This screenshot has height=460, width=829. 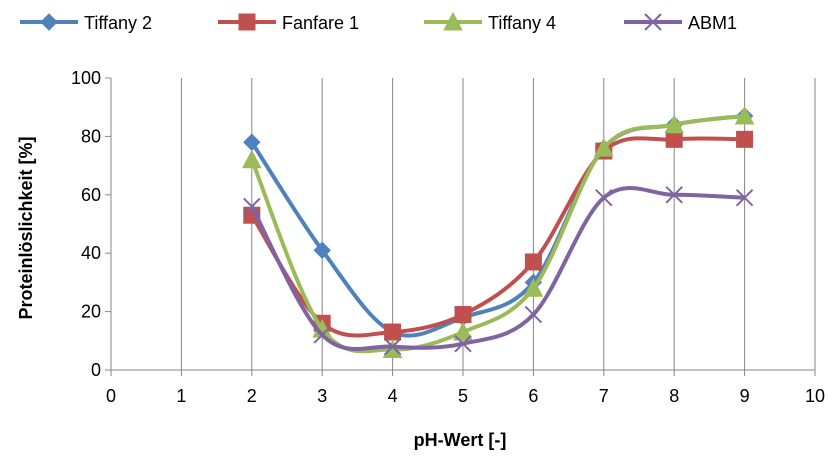 I want to click on x-tick-label: 9, so click(x=745, y=396).